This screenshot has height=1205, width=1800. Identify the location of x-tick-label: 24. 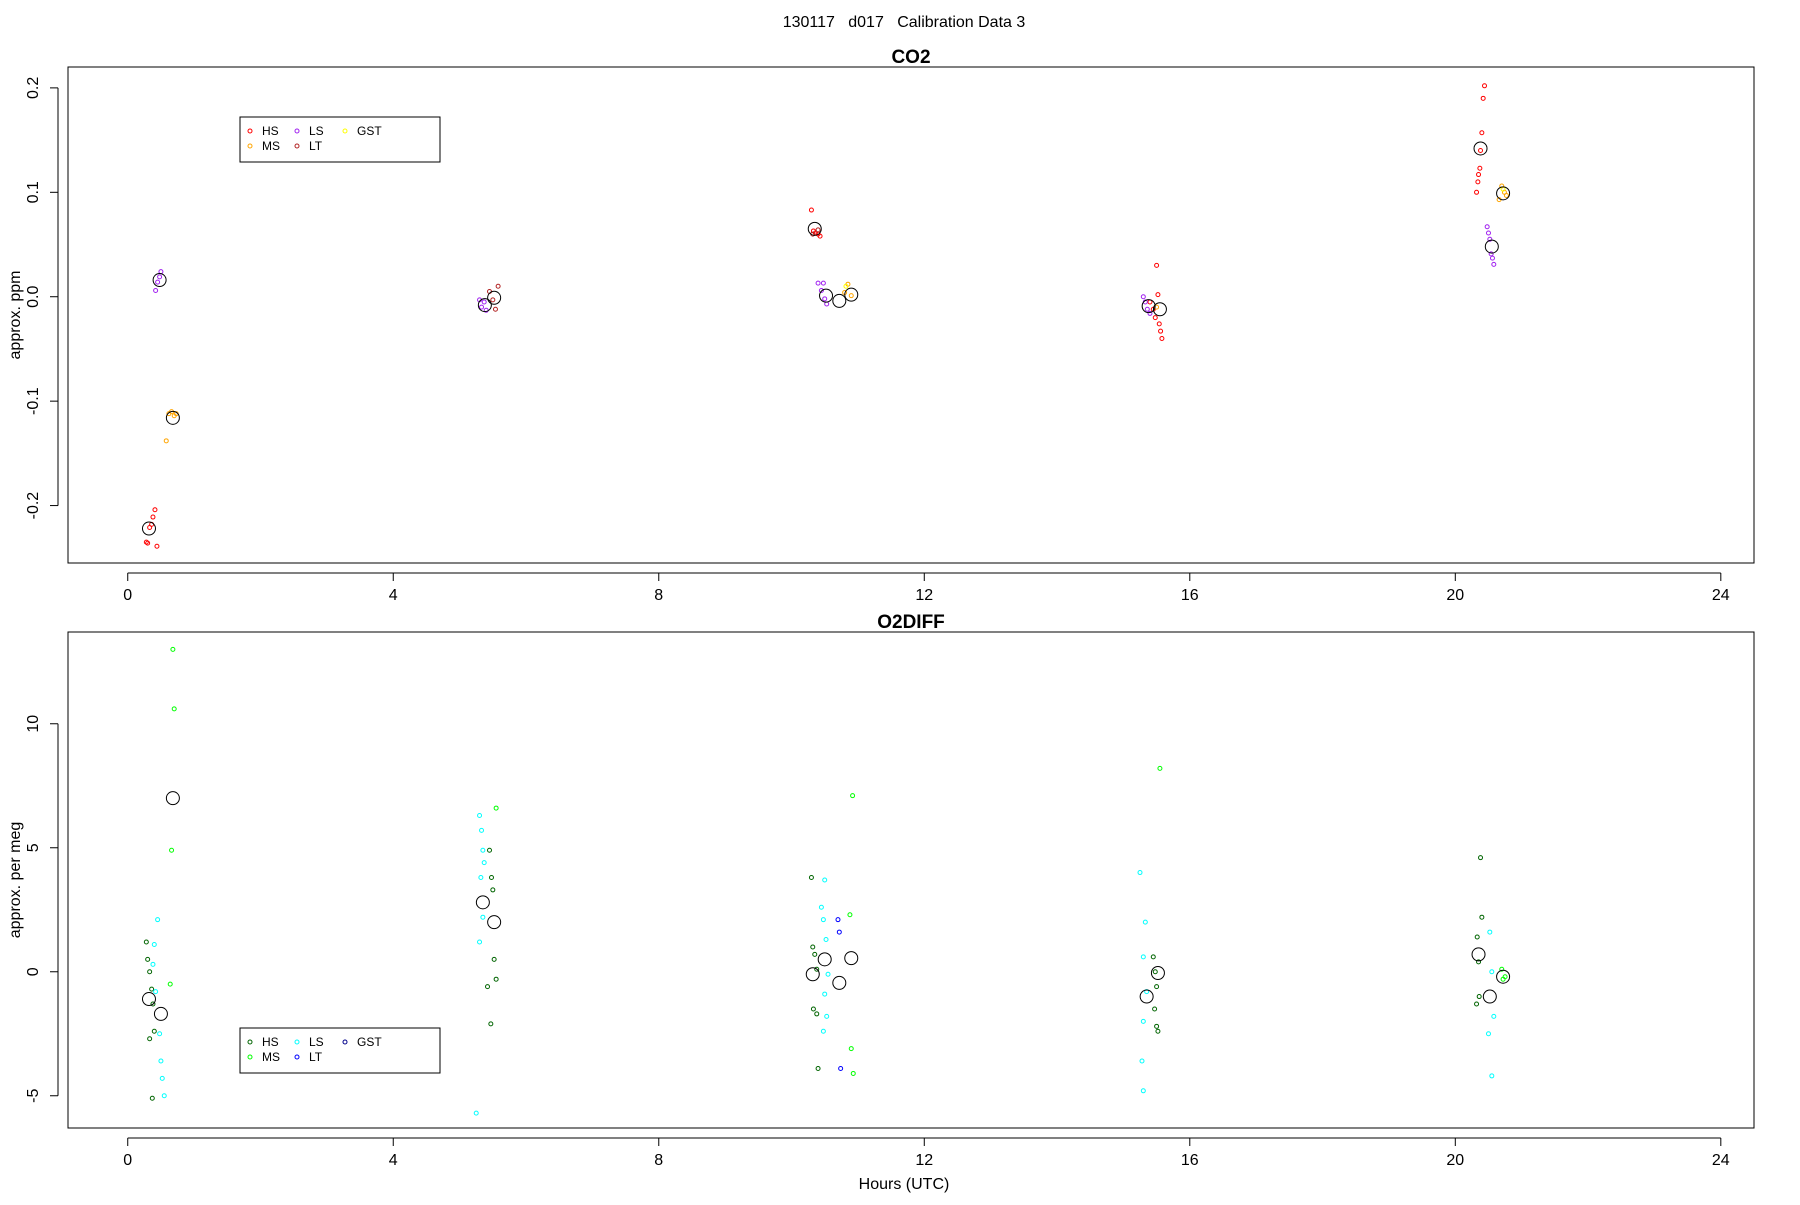
(1721, 1160).